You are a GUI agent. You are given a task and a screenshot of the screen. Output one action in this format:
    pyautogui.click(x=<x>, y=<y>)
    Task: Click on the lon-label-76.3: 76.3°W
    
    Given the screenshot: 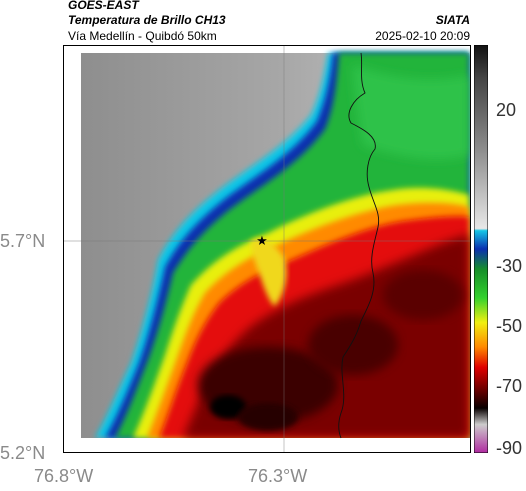 What is the action you would take?
    pyautogui.click(x=278, y=476)
    